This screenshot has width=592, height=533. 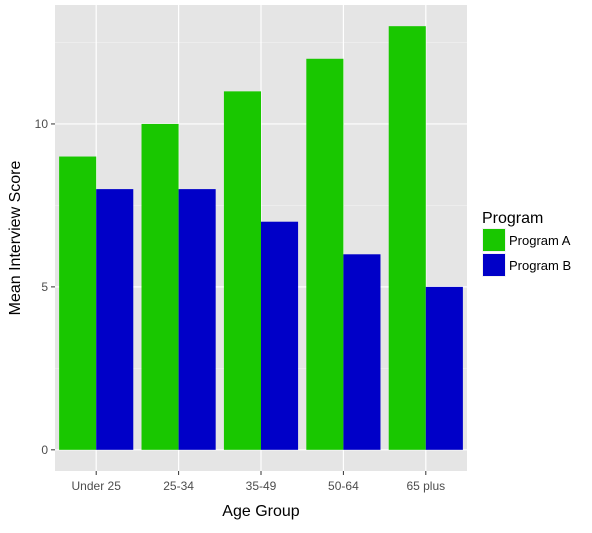 What do you see at coordinates (425, 486) in the screenshot?
I see `x-tick-label: 65 plus` at bounding box center [425, 486].